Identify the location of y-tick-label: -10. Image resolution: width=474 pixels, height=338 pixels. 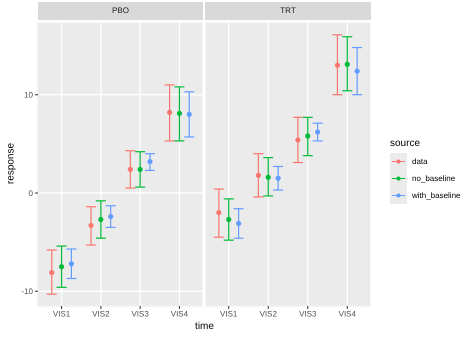
(27, 291).